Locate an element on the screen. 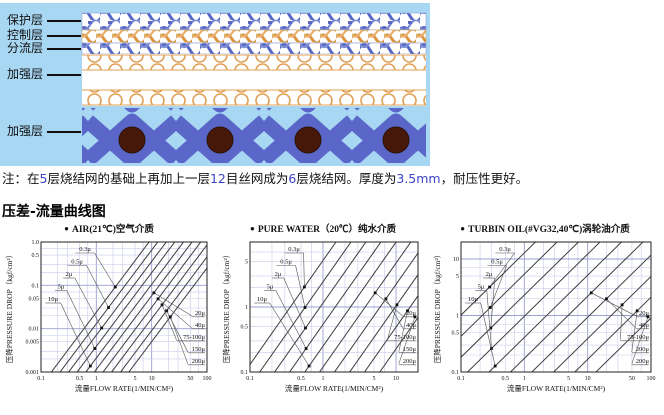  layer-label-support-2: 加强层 is located at coordinates (44, 131).